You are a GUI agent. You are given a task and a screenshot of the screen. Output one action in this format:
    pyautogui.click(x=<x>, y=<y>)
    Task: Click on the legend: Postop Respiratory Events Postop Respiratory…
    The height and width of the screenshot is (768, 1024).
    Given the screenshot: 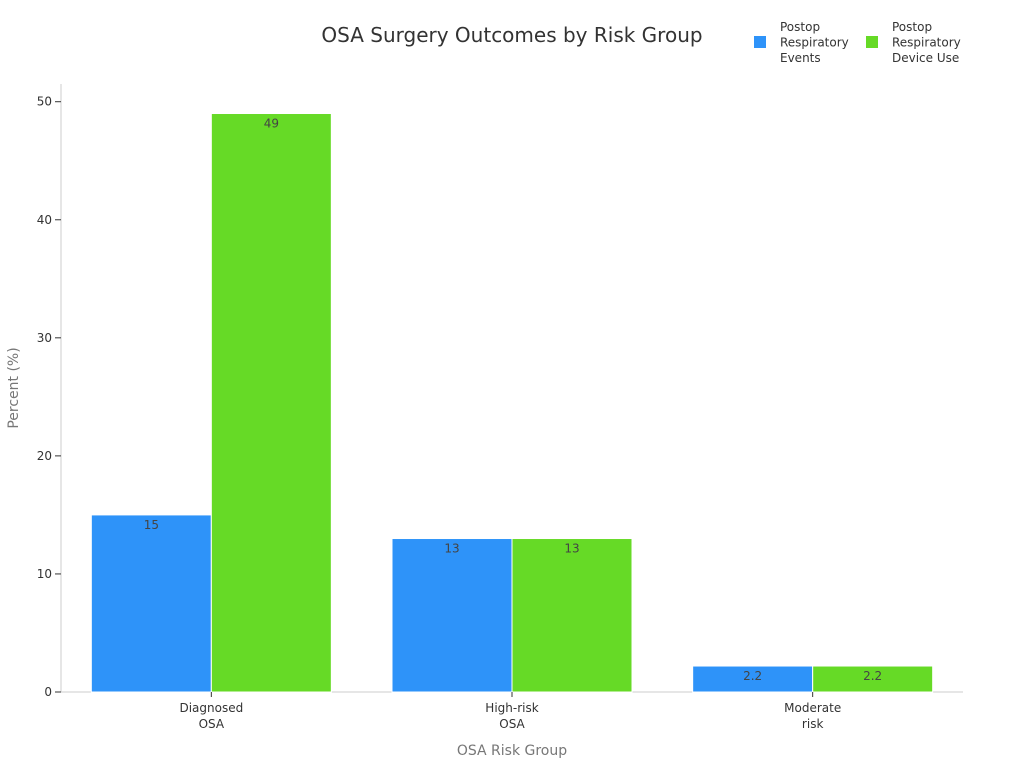 What is the action you would take?
    pyautogui.click(x=857, y=42)
    